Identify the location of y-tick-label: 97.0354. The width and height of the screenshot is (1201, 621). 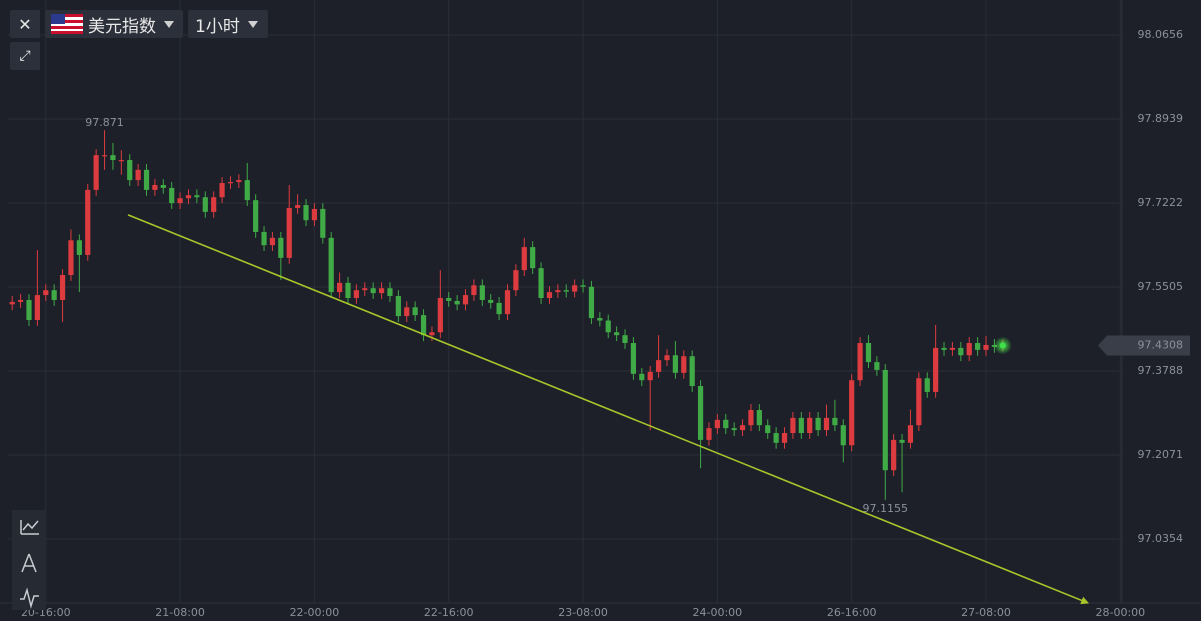
(1161, 538).